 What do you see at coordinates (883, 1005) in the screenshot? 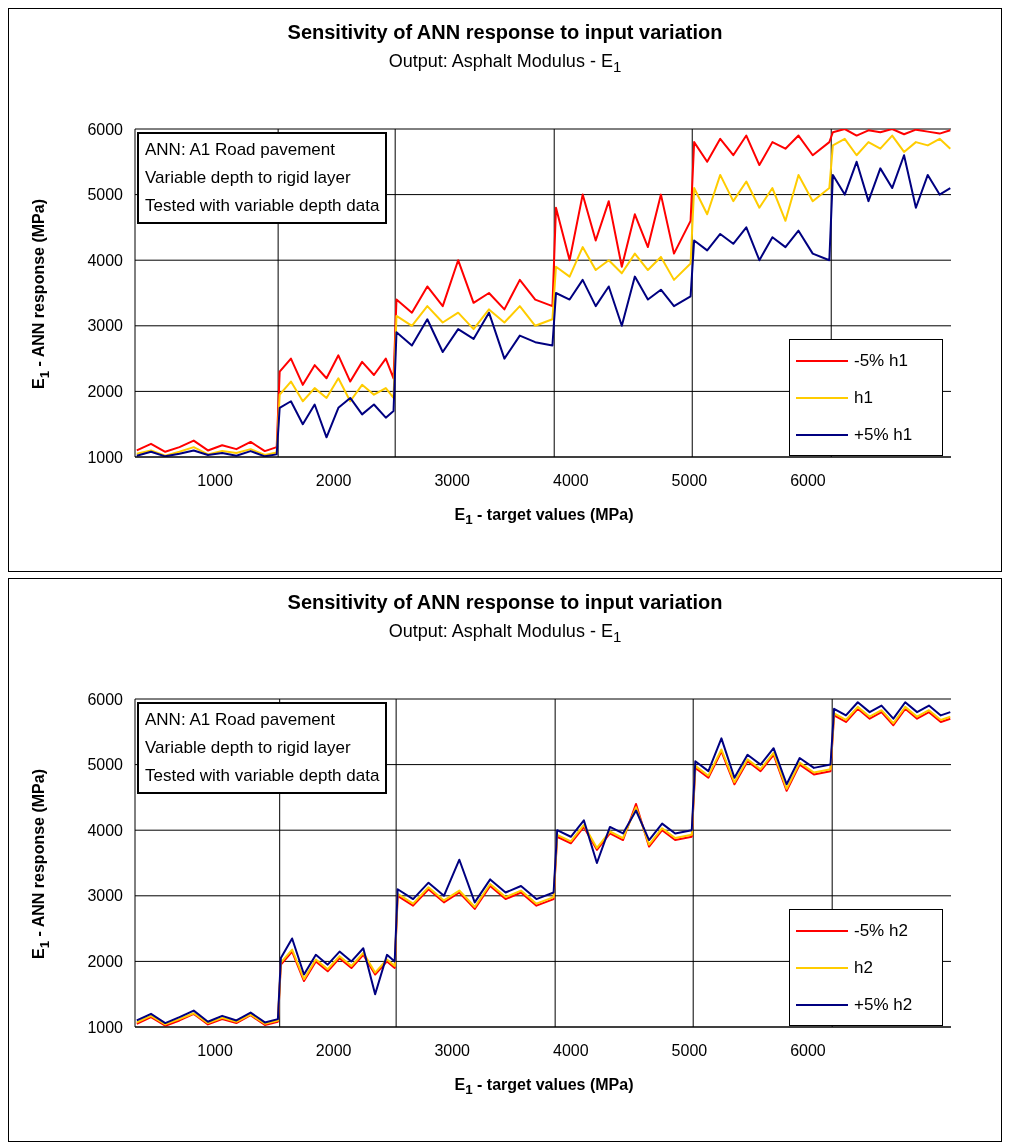
I see `legend-label: +5% h2` at bounding box center [883, 1005].